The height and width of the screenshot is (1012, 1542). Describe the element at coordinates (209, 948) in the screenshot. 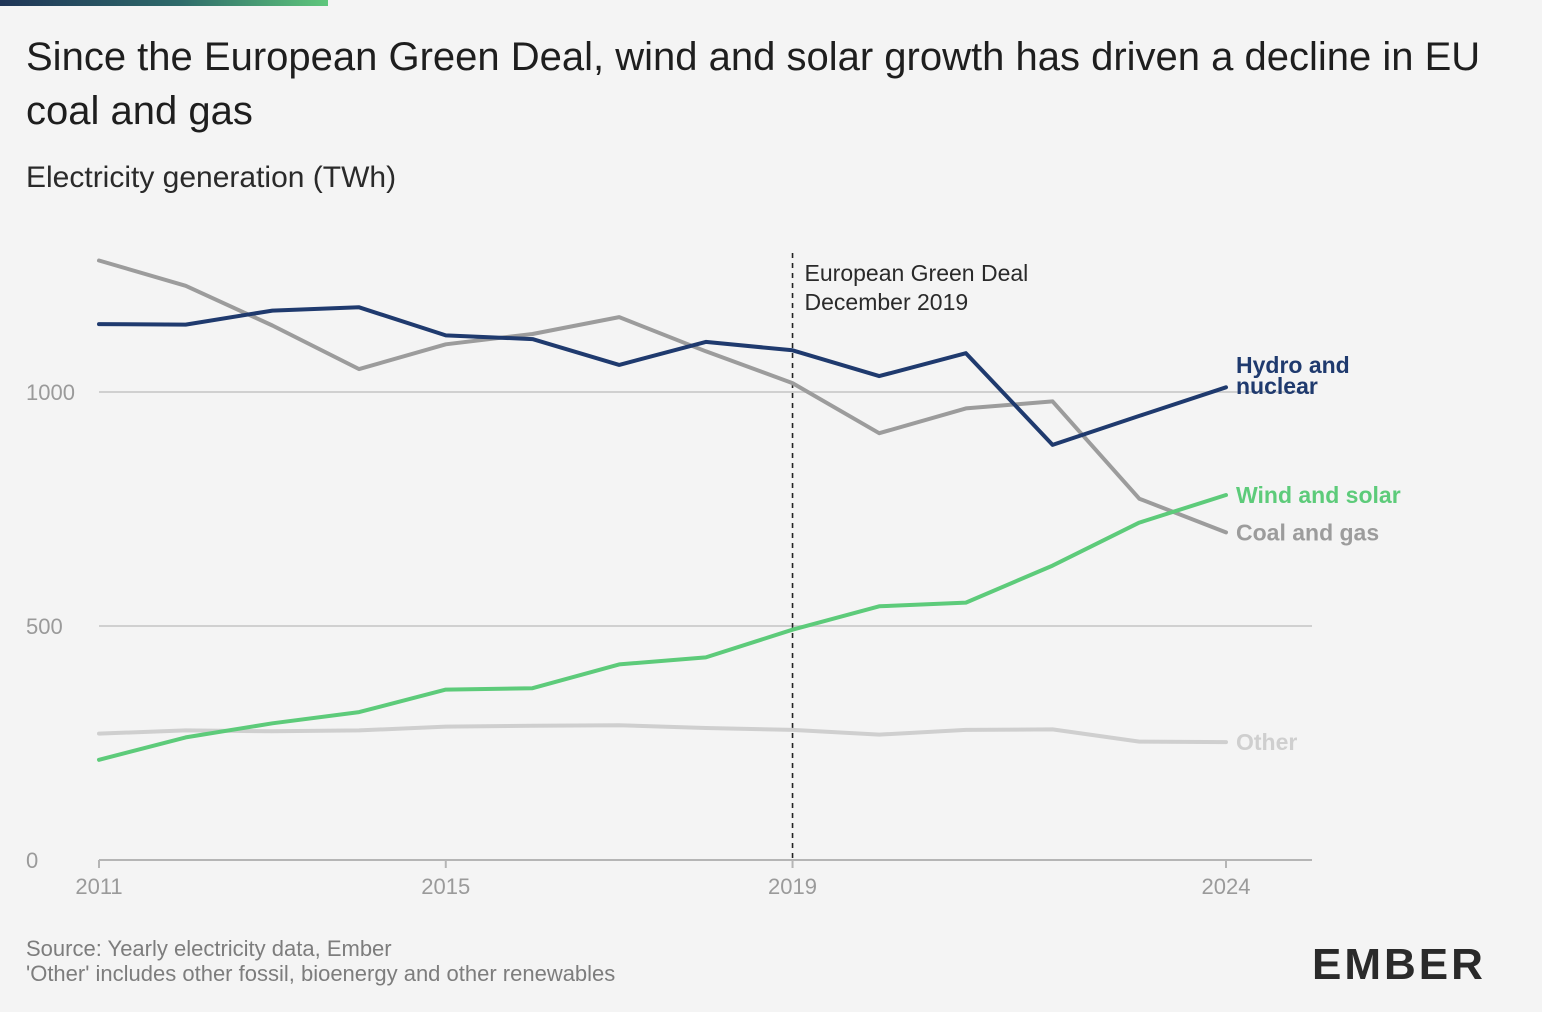

I see `source-note: Source: Yearly electricity data, Ember` at that location.